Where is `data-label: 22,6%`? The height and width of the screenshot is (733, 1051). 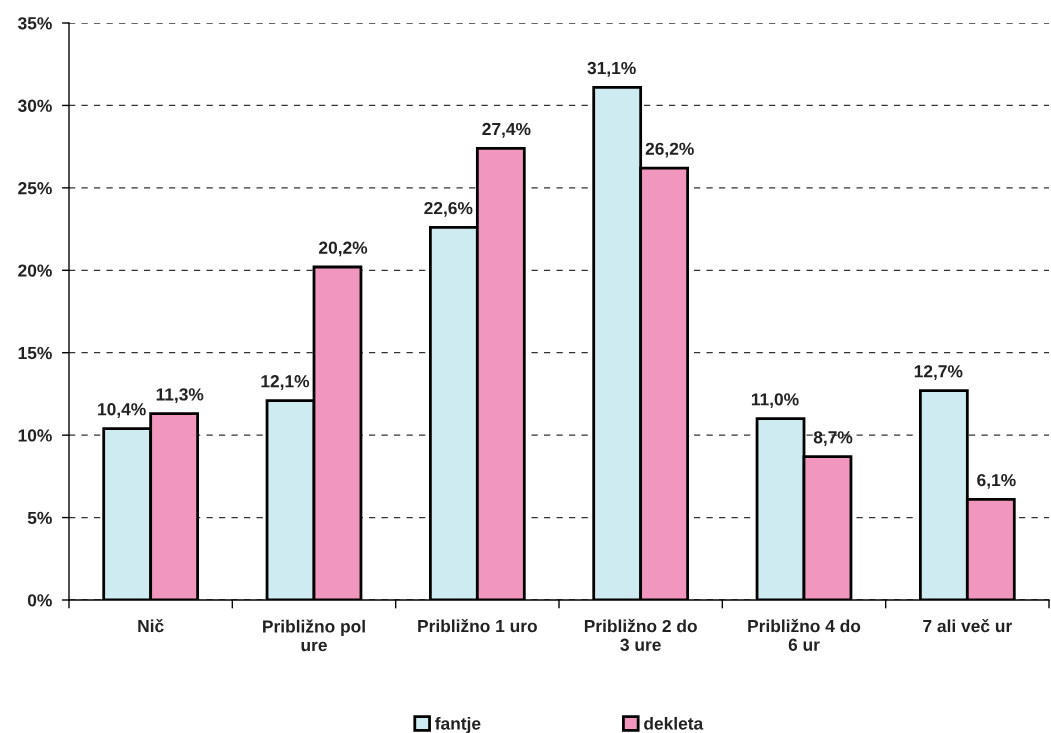
data-label: 22,6% is located at coordinates (448, 209).